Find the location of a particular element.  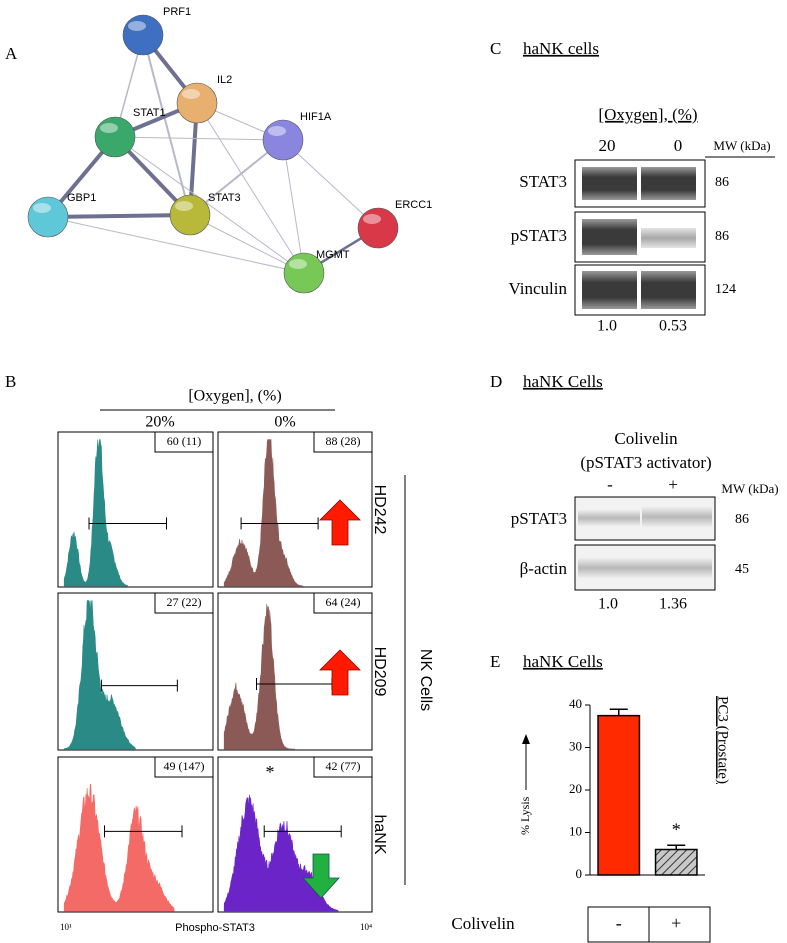

ratio: 1.36 is located at coordinates (673, 604).